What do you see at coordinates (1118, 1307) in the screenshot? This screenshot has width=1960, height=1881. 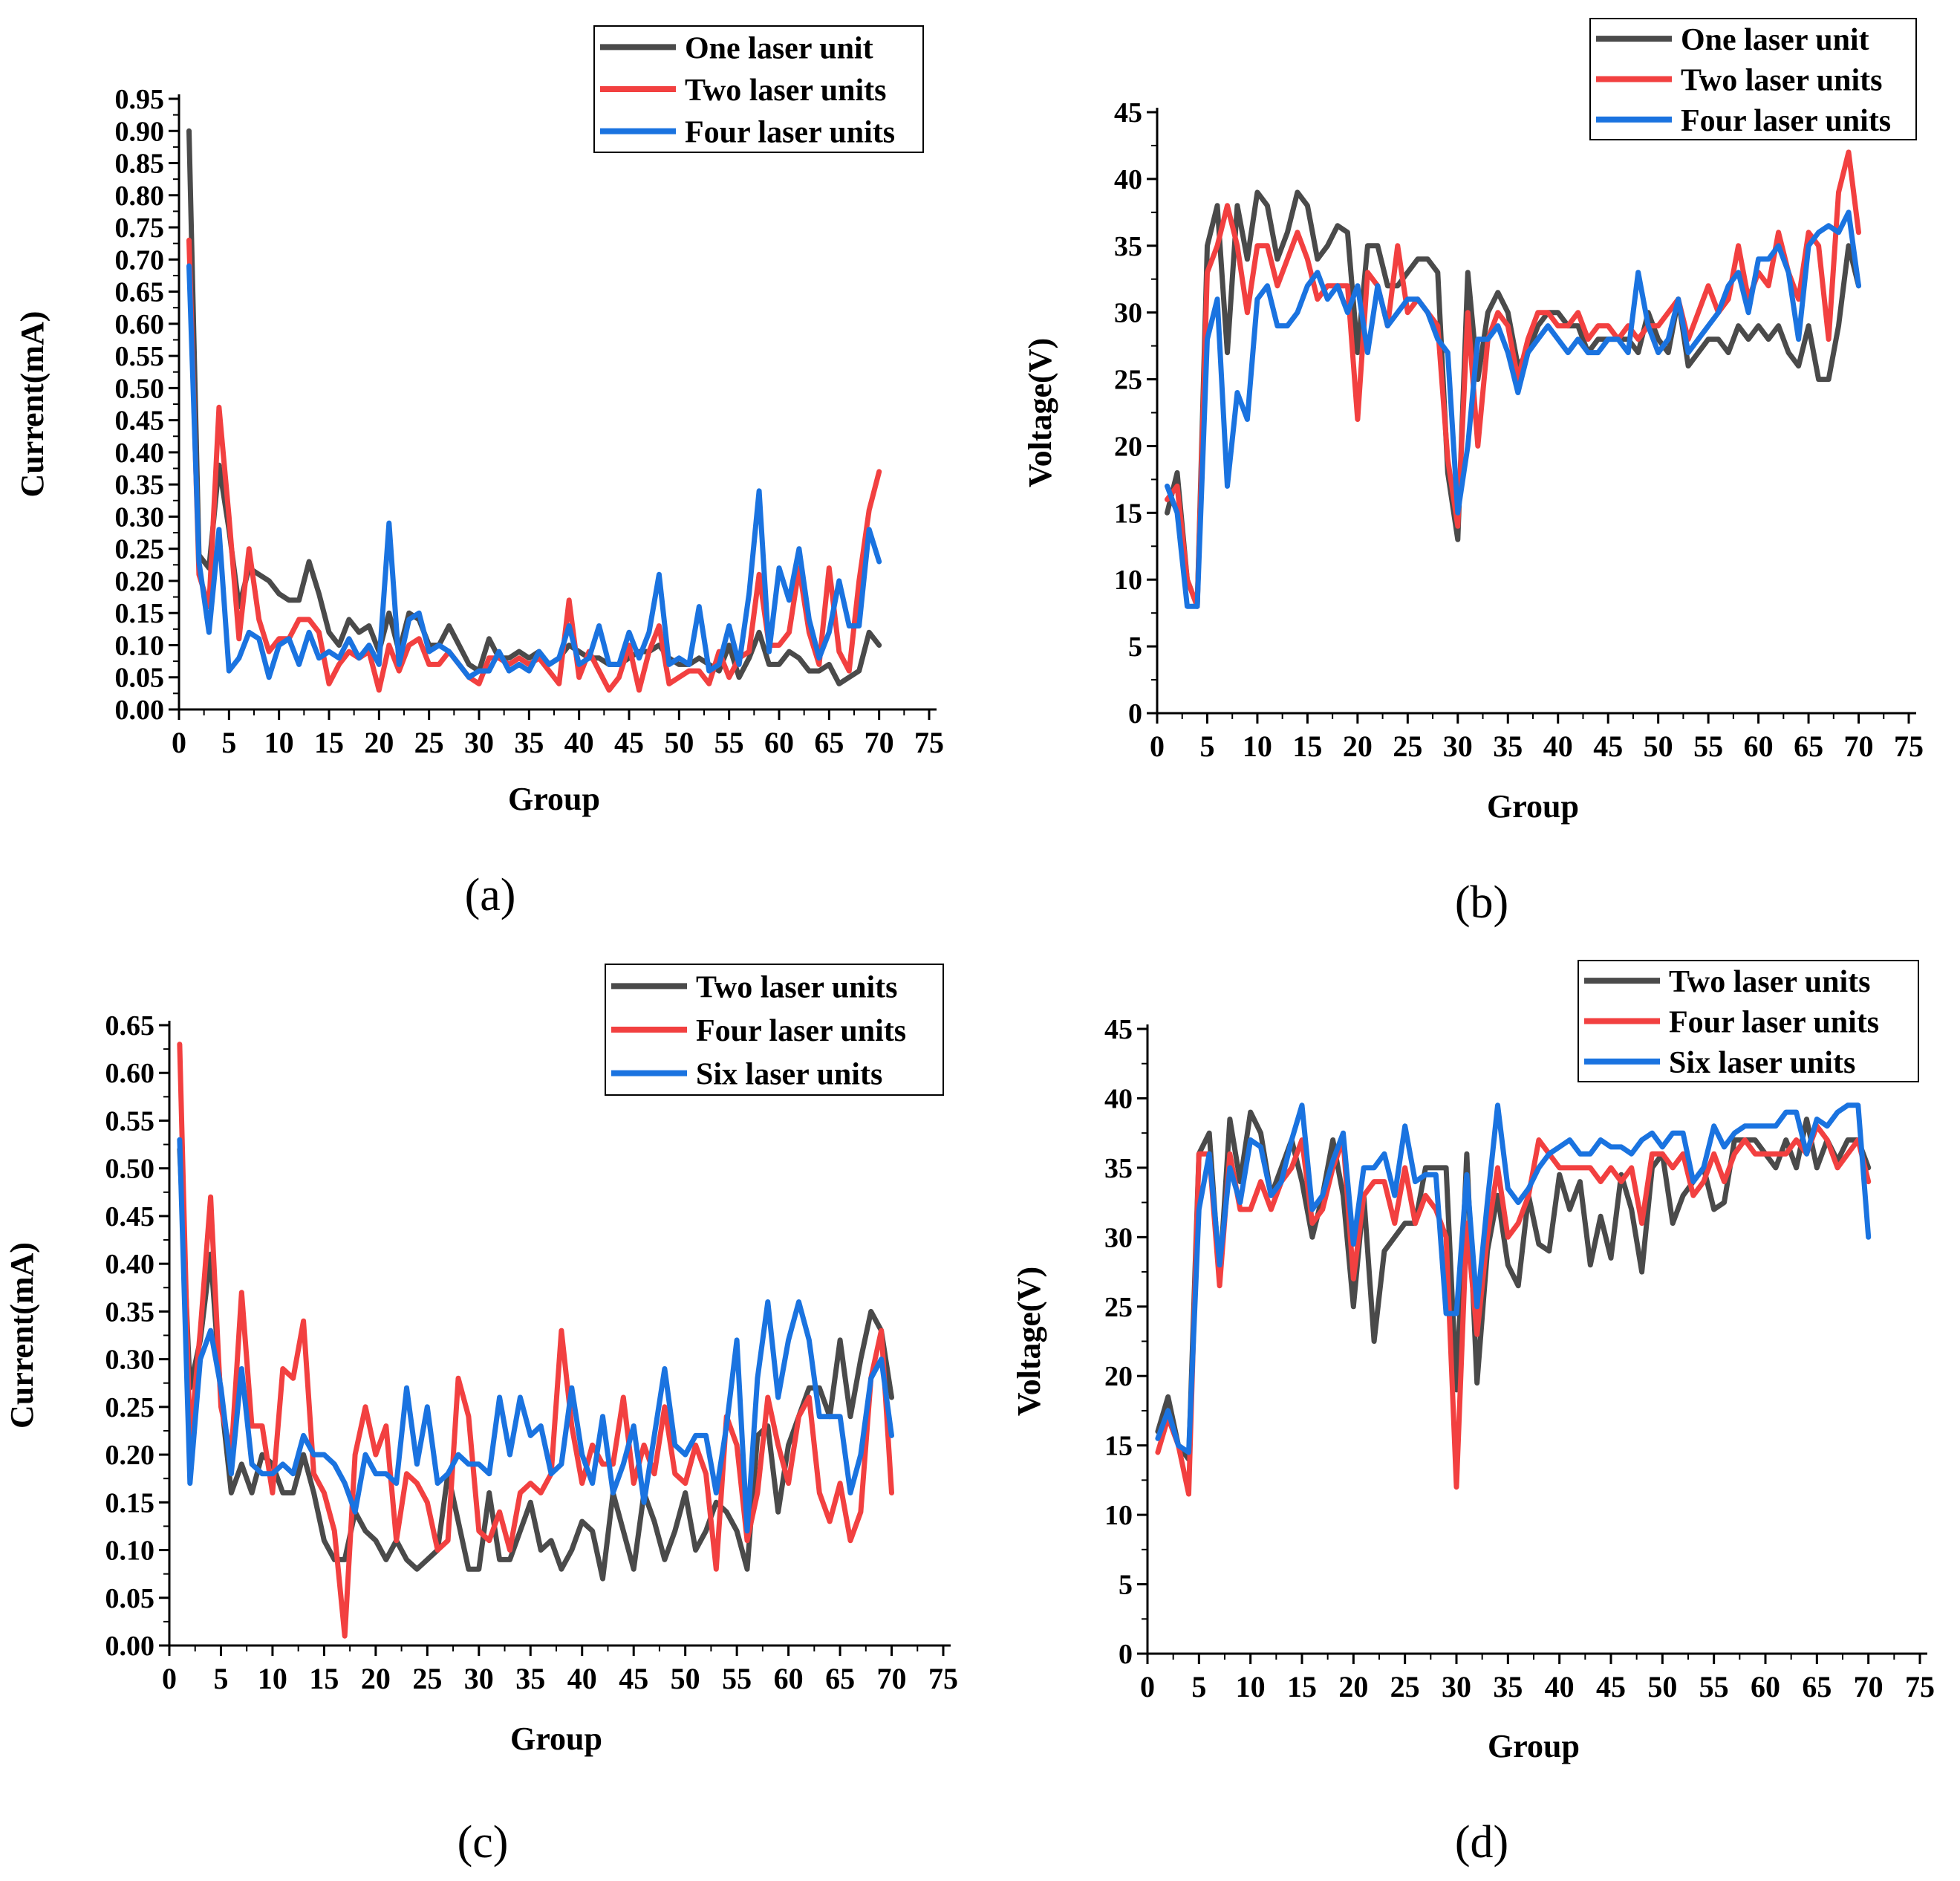 I see `y-tick-label: 25` at bounding box center [1118, 1307].